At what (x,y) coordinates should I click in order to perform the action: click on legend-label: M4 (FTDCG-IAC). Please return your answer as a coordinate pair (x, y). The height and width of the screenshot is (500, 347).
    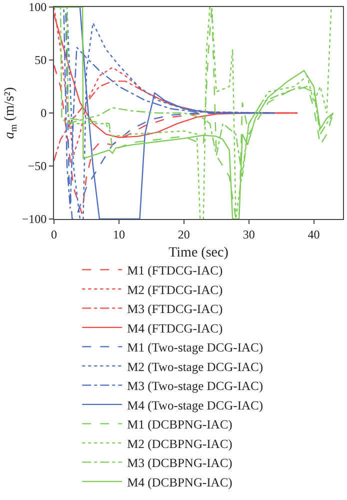
    Looking at the image, I should click on (175, 328).